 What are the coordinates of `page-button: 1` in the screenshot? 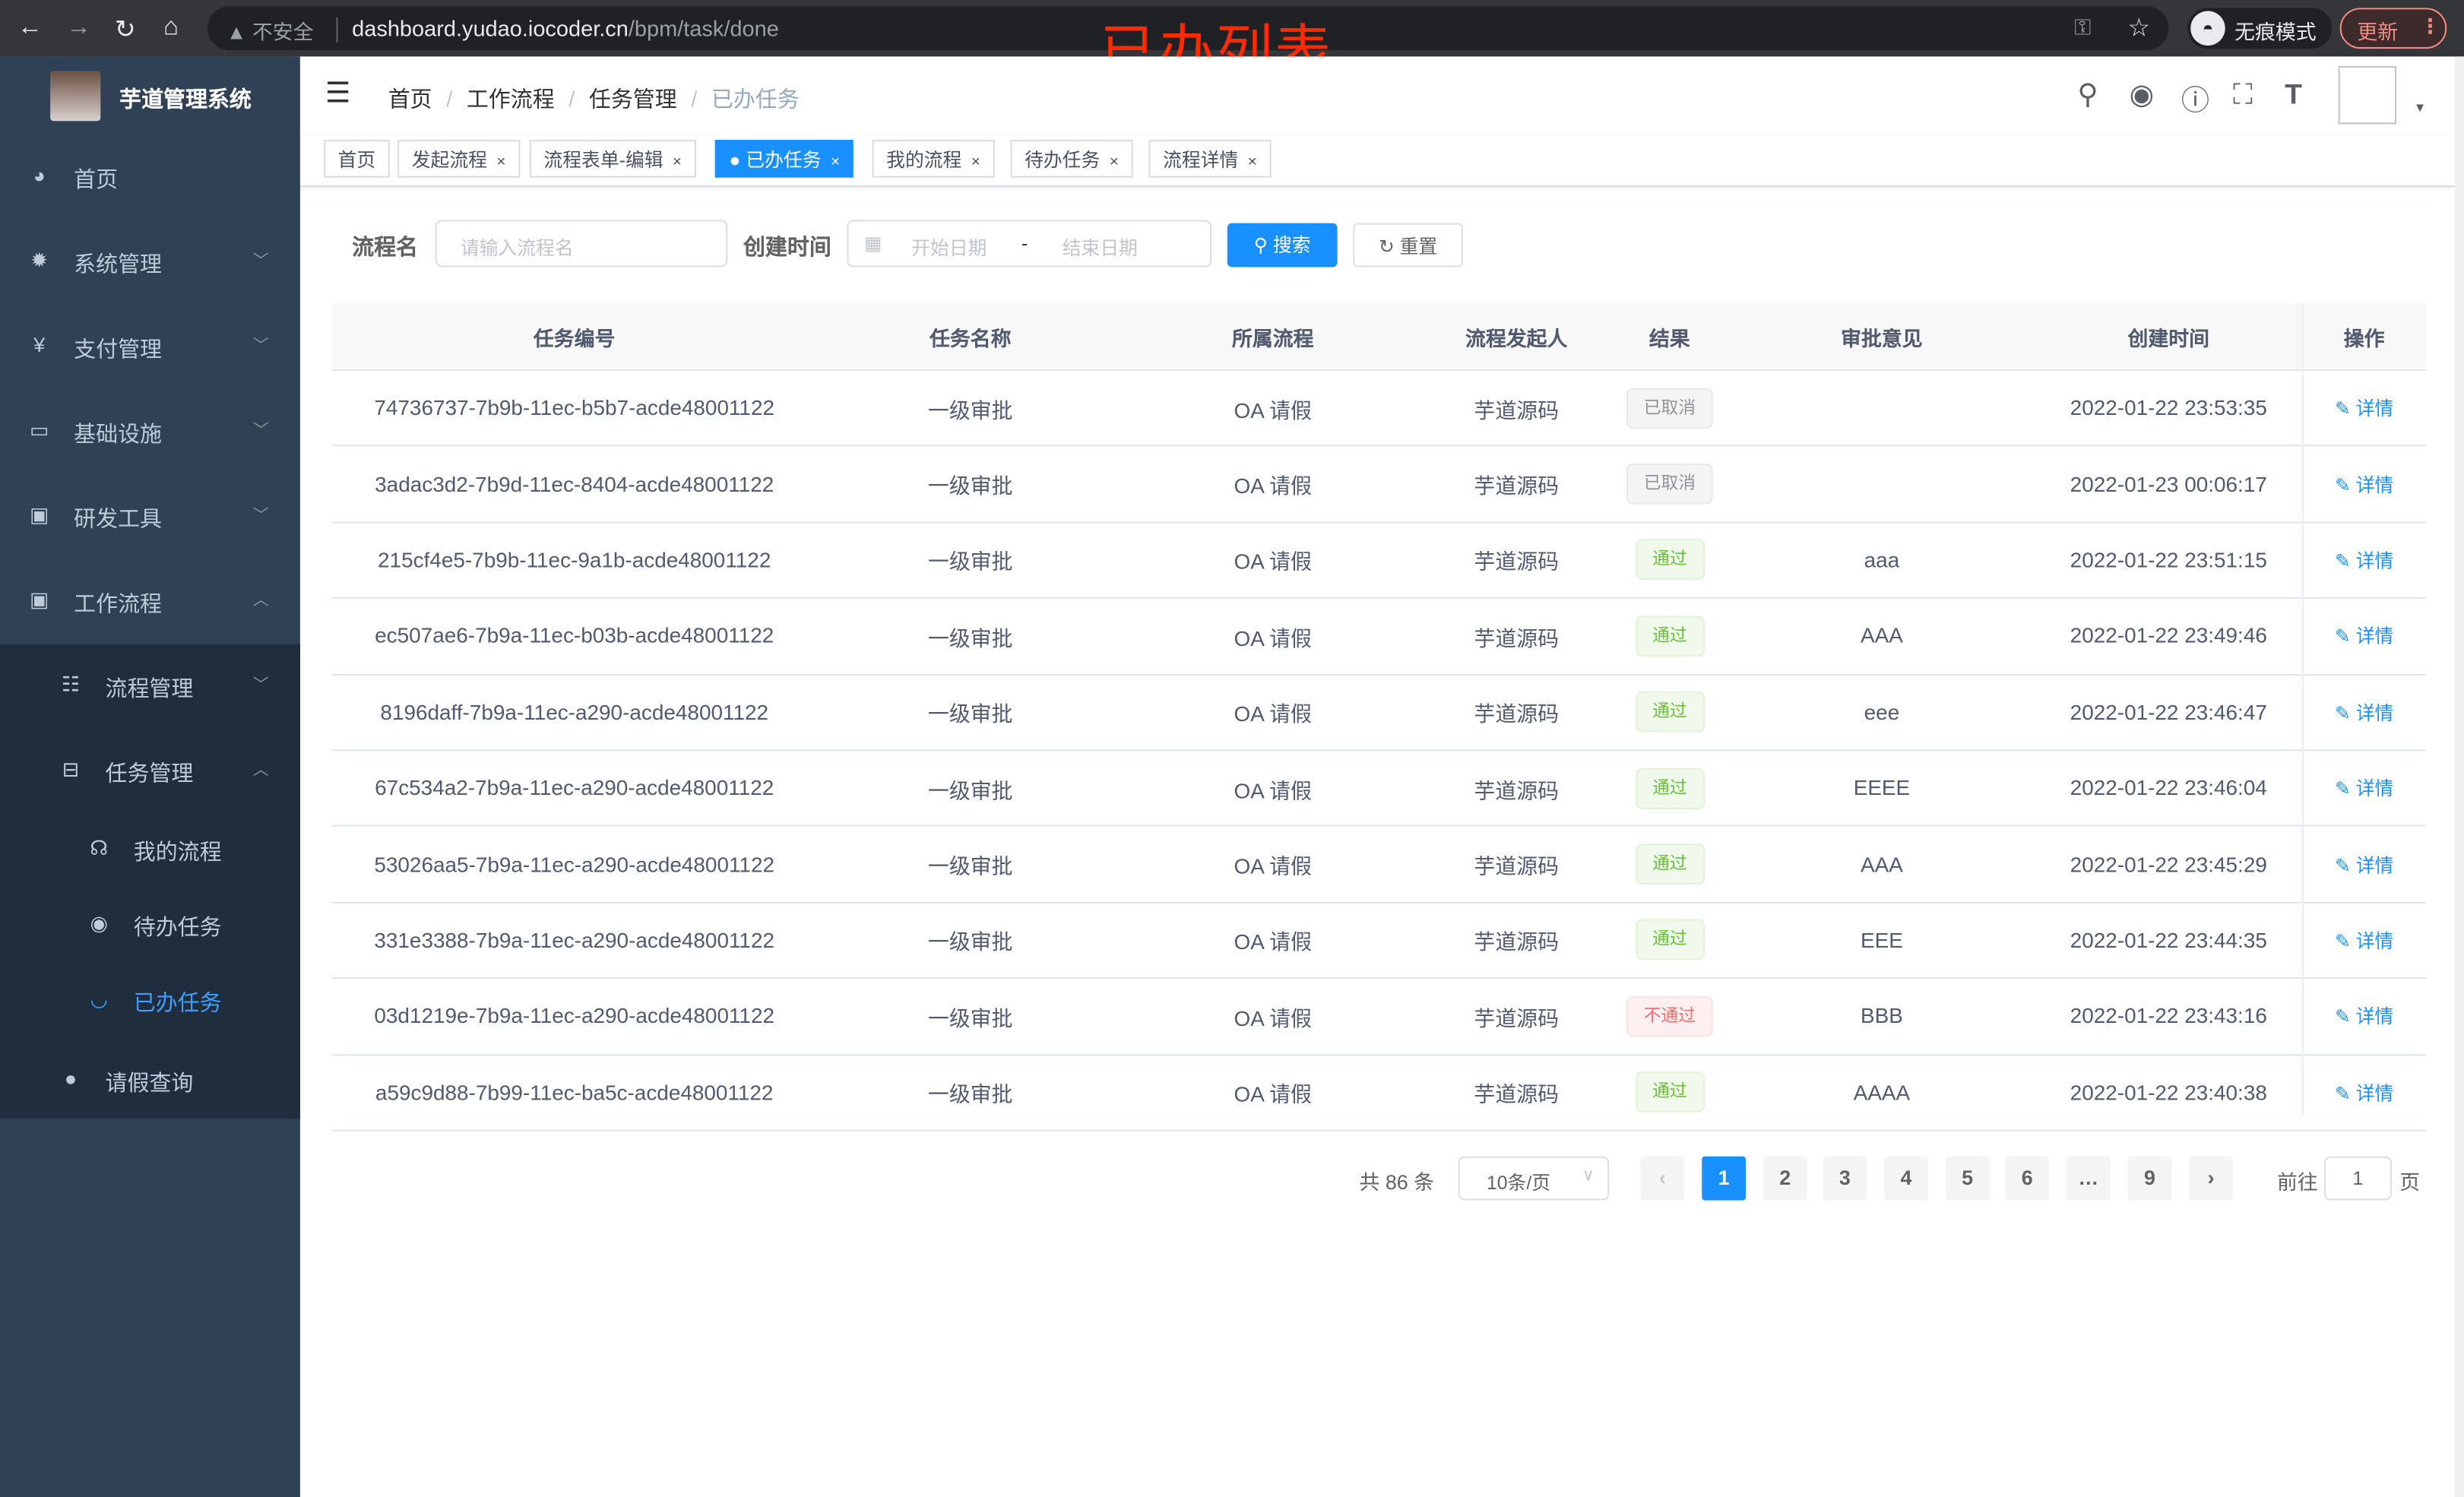 It's located at (1724, 1178).